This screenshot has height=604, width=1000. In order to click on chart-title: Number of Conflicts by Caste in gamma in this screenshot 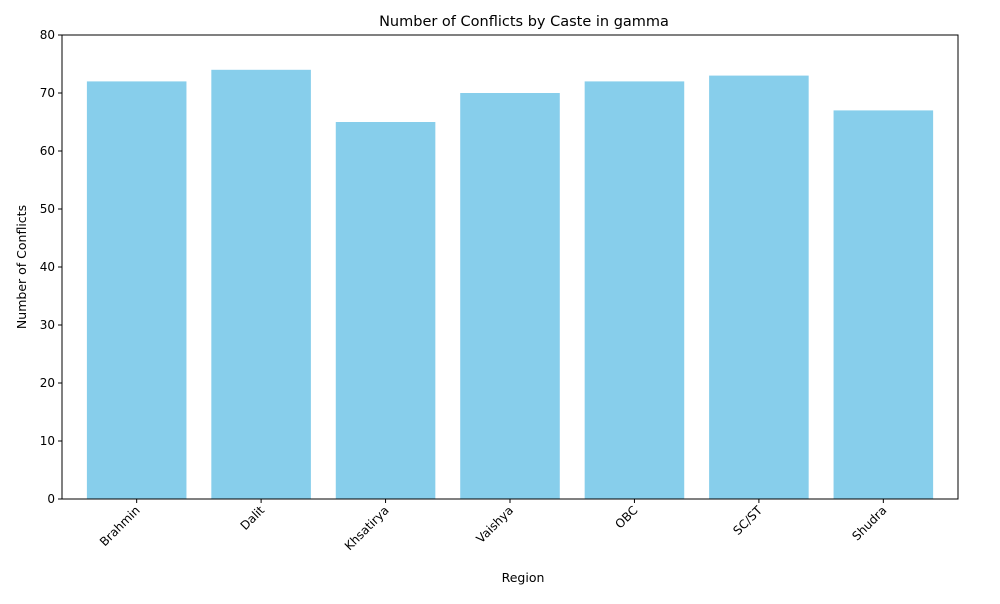, I will do `click(524, 22)`.